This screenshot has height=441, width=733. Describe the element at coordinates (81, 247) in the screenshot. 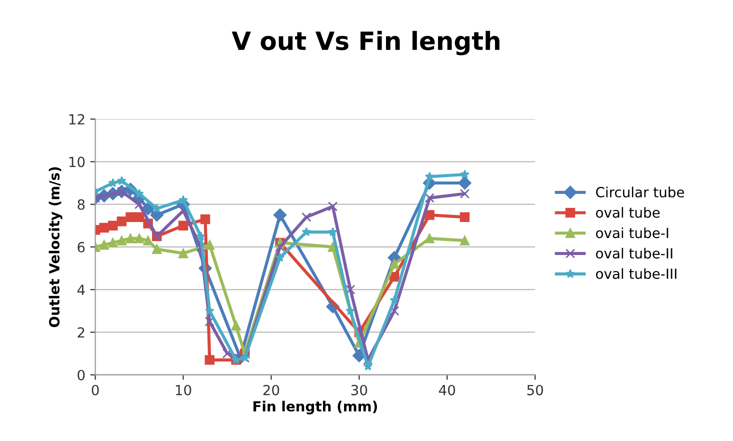

I see `y-tick-label: 6` at that location.